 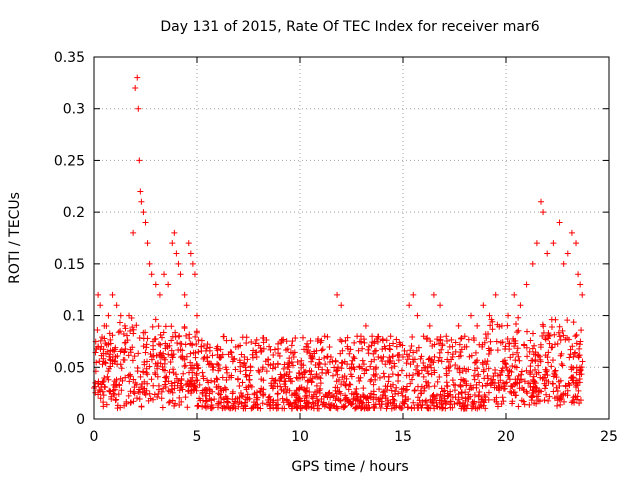 I want to click on y-tick-label: 0.2, so click(x=74, y=213).